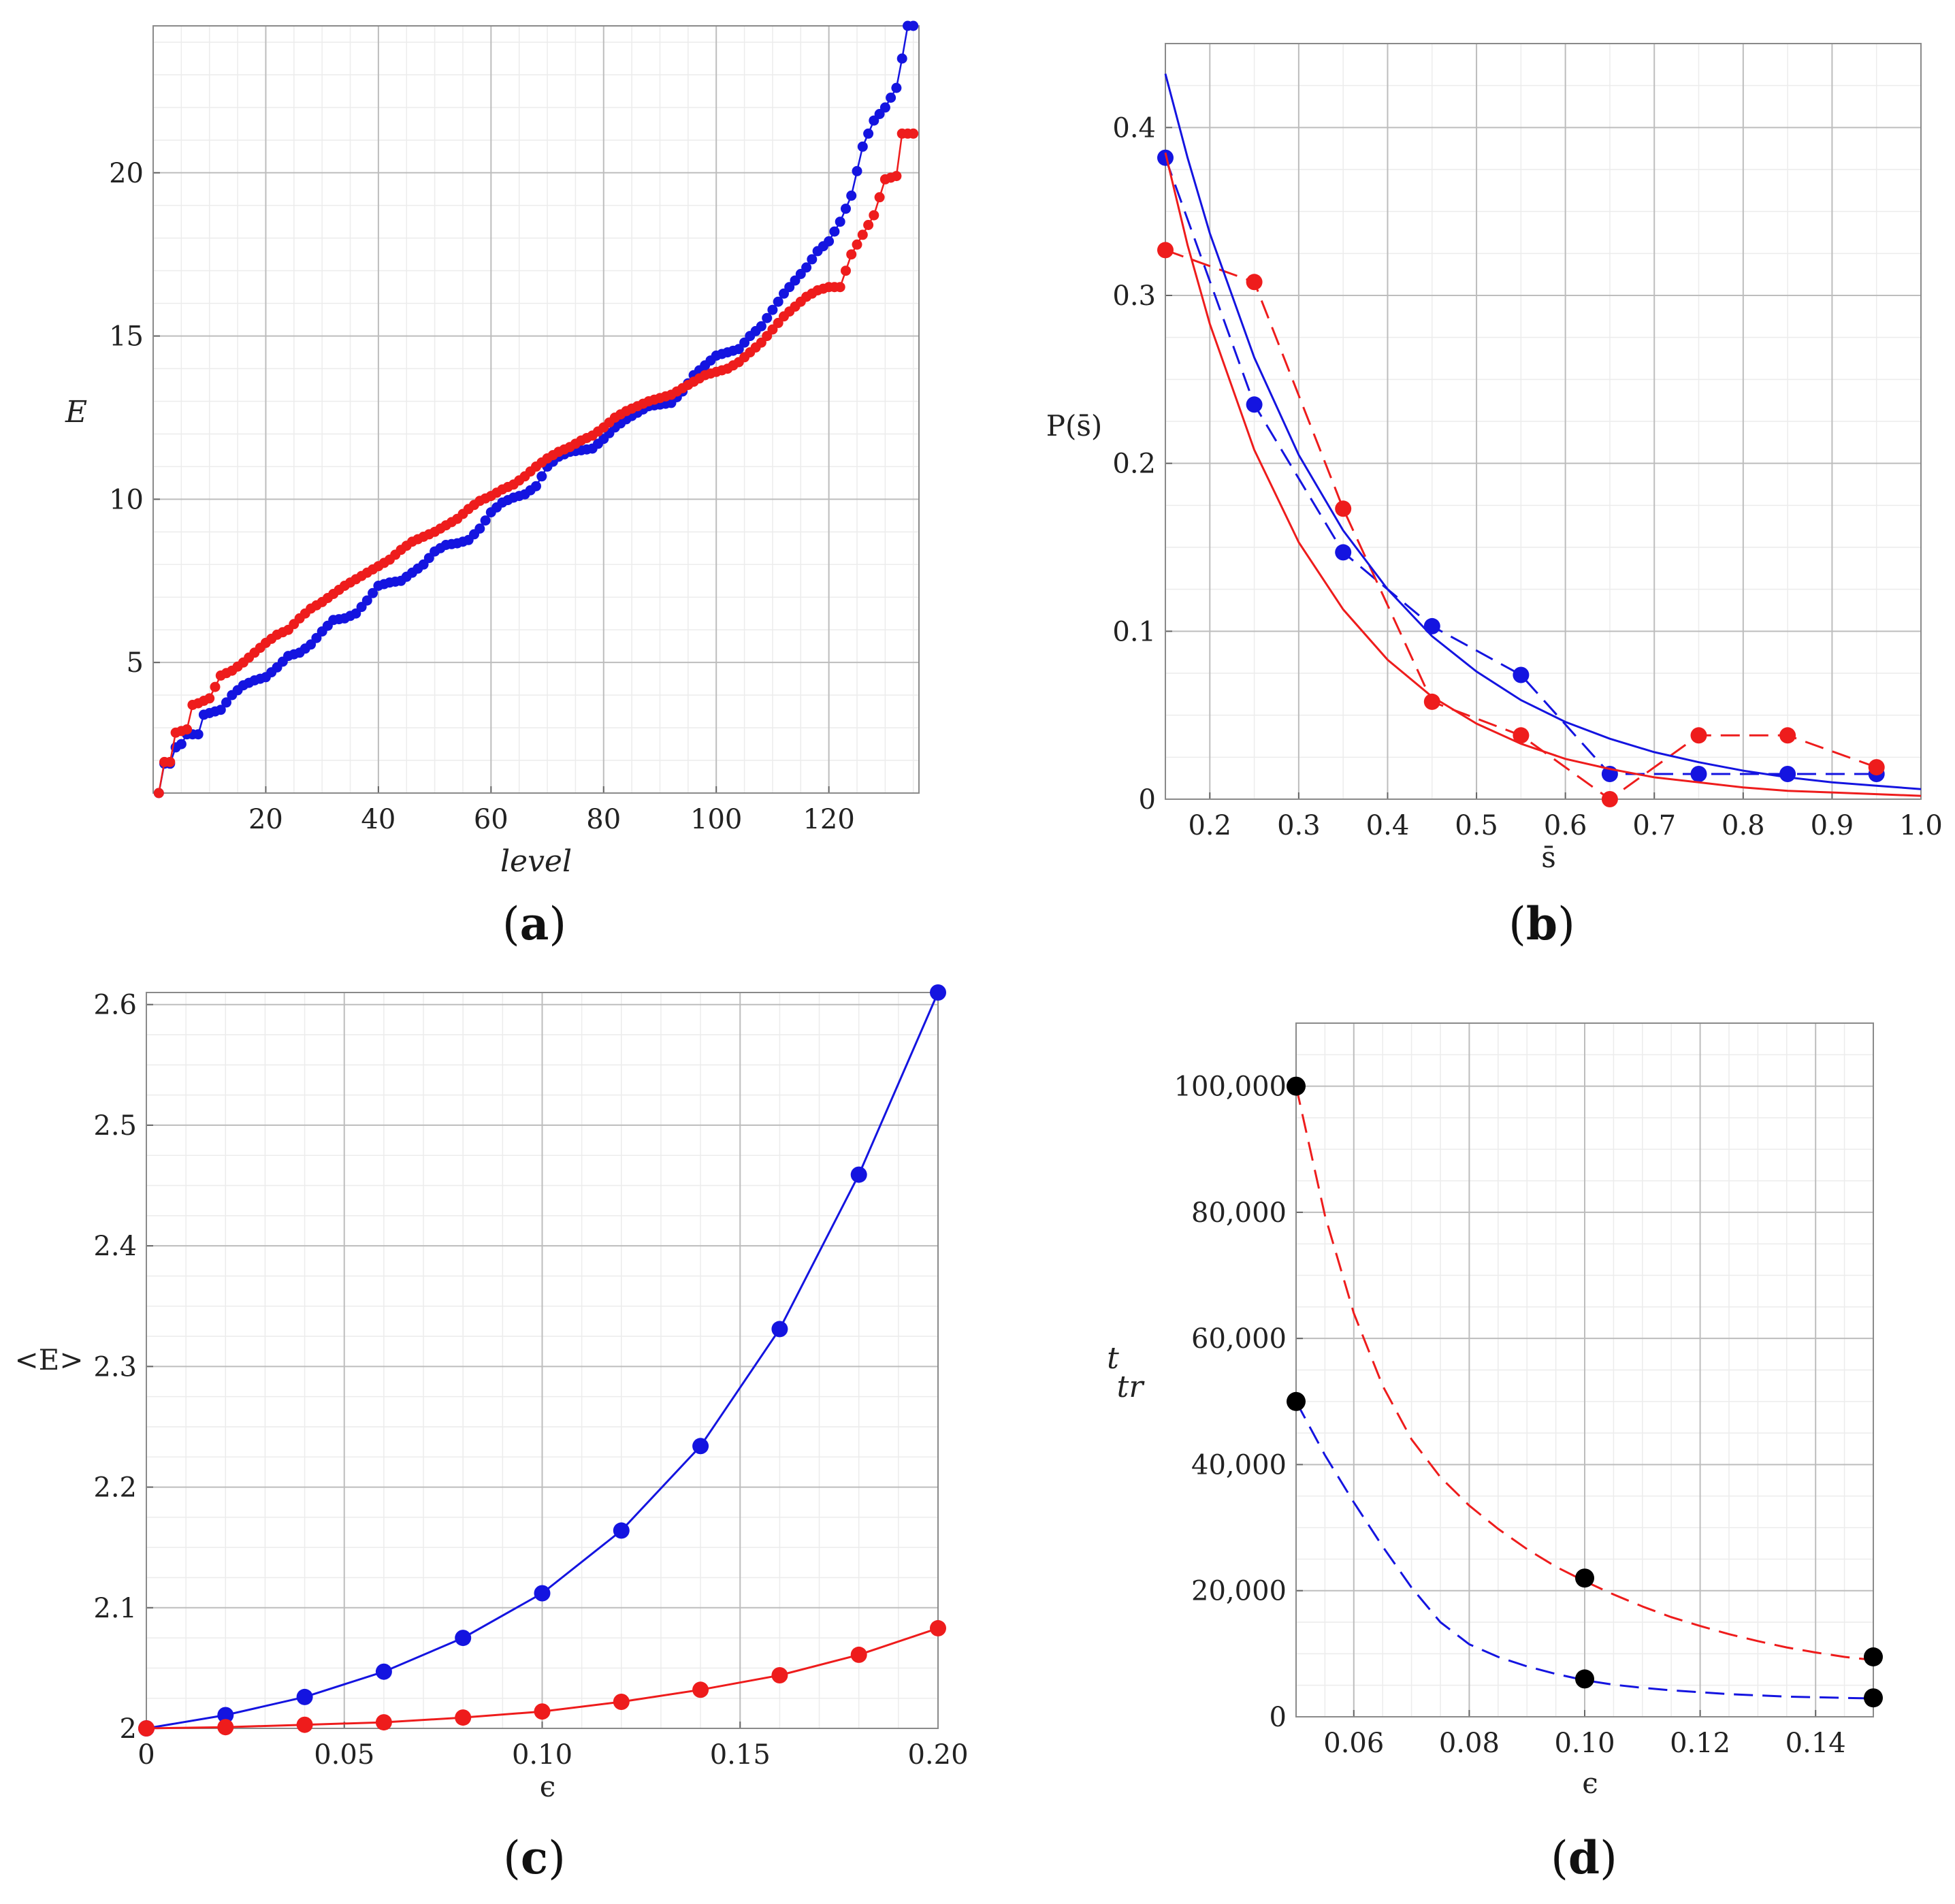  Describe the element at coordinates (344, 1755) in the screenshot. I see `x-tick-label: 0.05` at that location.